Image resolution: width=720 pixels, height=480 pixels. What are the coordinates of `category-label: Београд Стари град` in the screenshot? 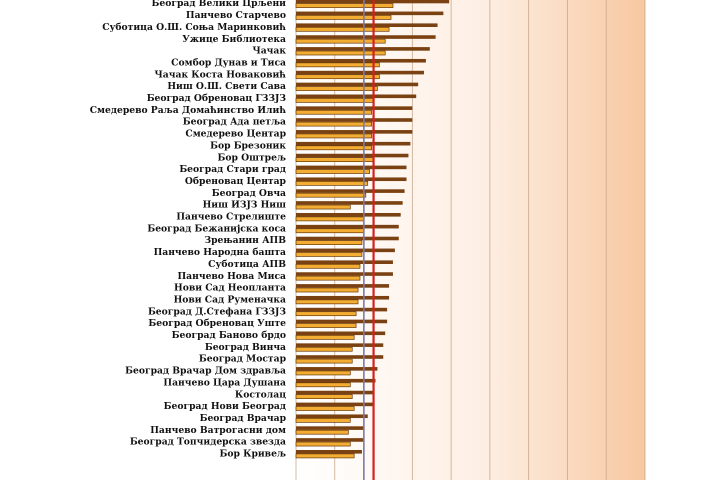 It's located at (232, 169).